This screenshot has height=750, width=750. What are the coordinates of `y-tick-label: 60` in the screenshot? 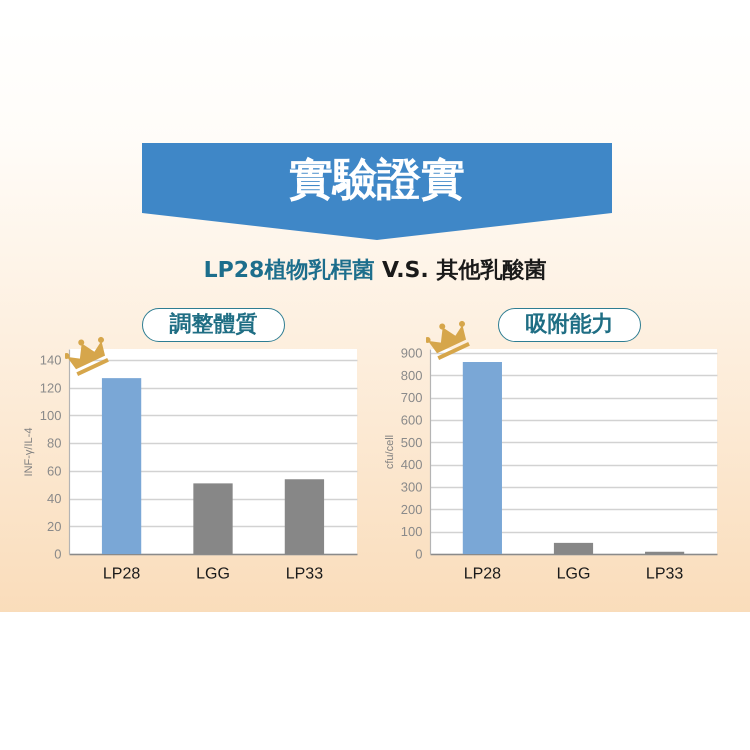 It's located at (54, 470).